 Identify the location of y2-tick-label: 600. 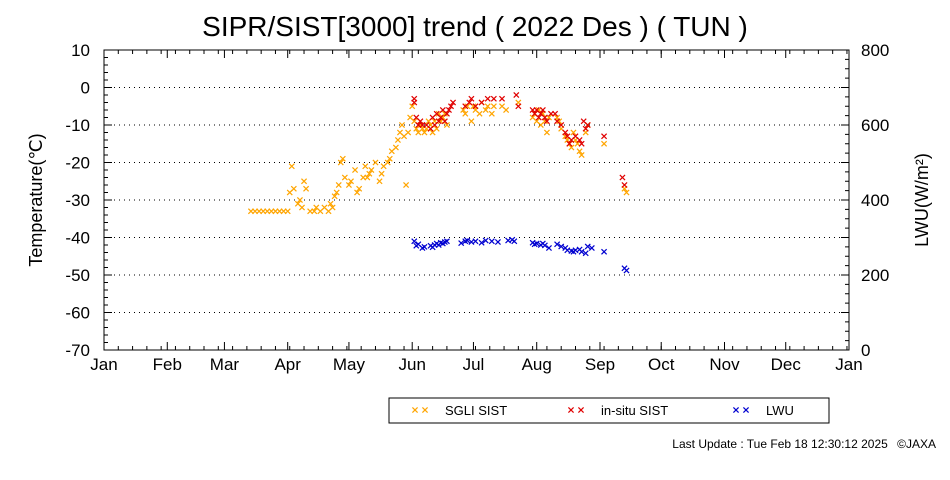
(875, 125).